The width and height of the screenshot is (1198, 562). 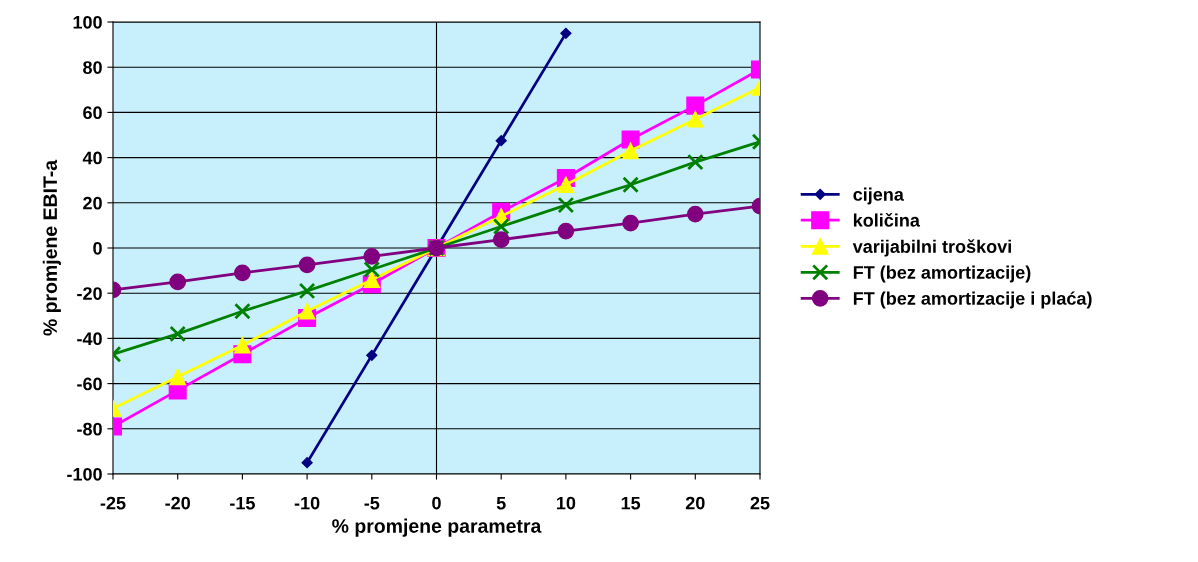 What do you see at coordinates (84, 474) in the screenshot?
I see `y-tick-label: -100` at bounding box center [84, 474].